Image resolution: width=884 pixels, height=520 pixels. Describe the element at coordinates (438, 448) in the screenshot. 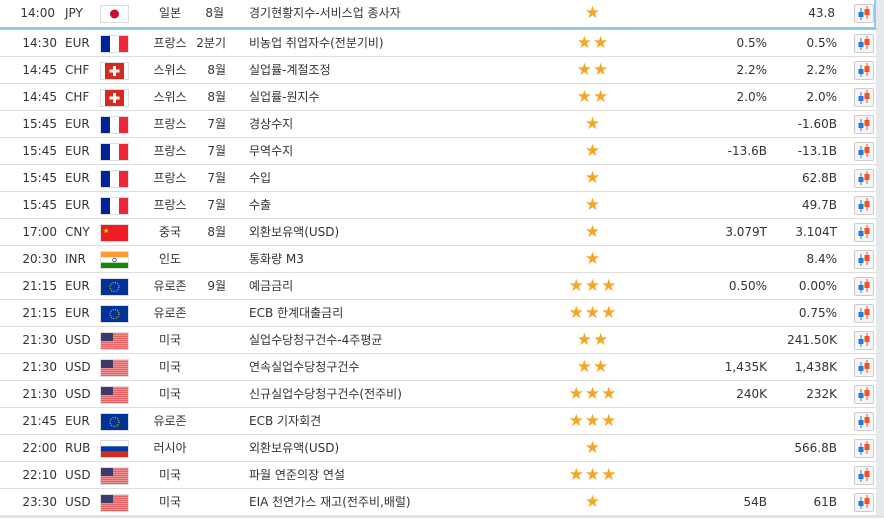

I see `table-row: 22:00 RUB 러시아 외환보유액(USD) ★ 566.8B` at that location.